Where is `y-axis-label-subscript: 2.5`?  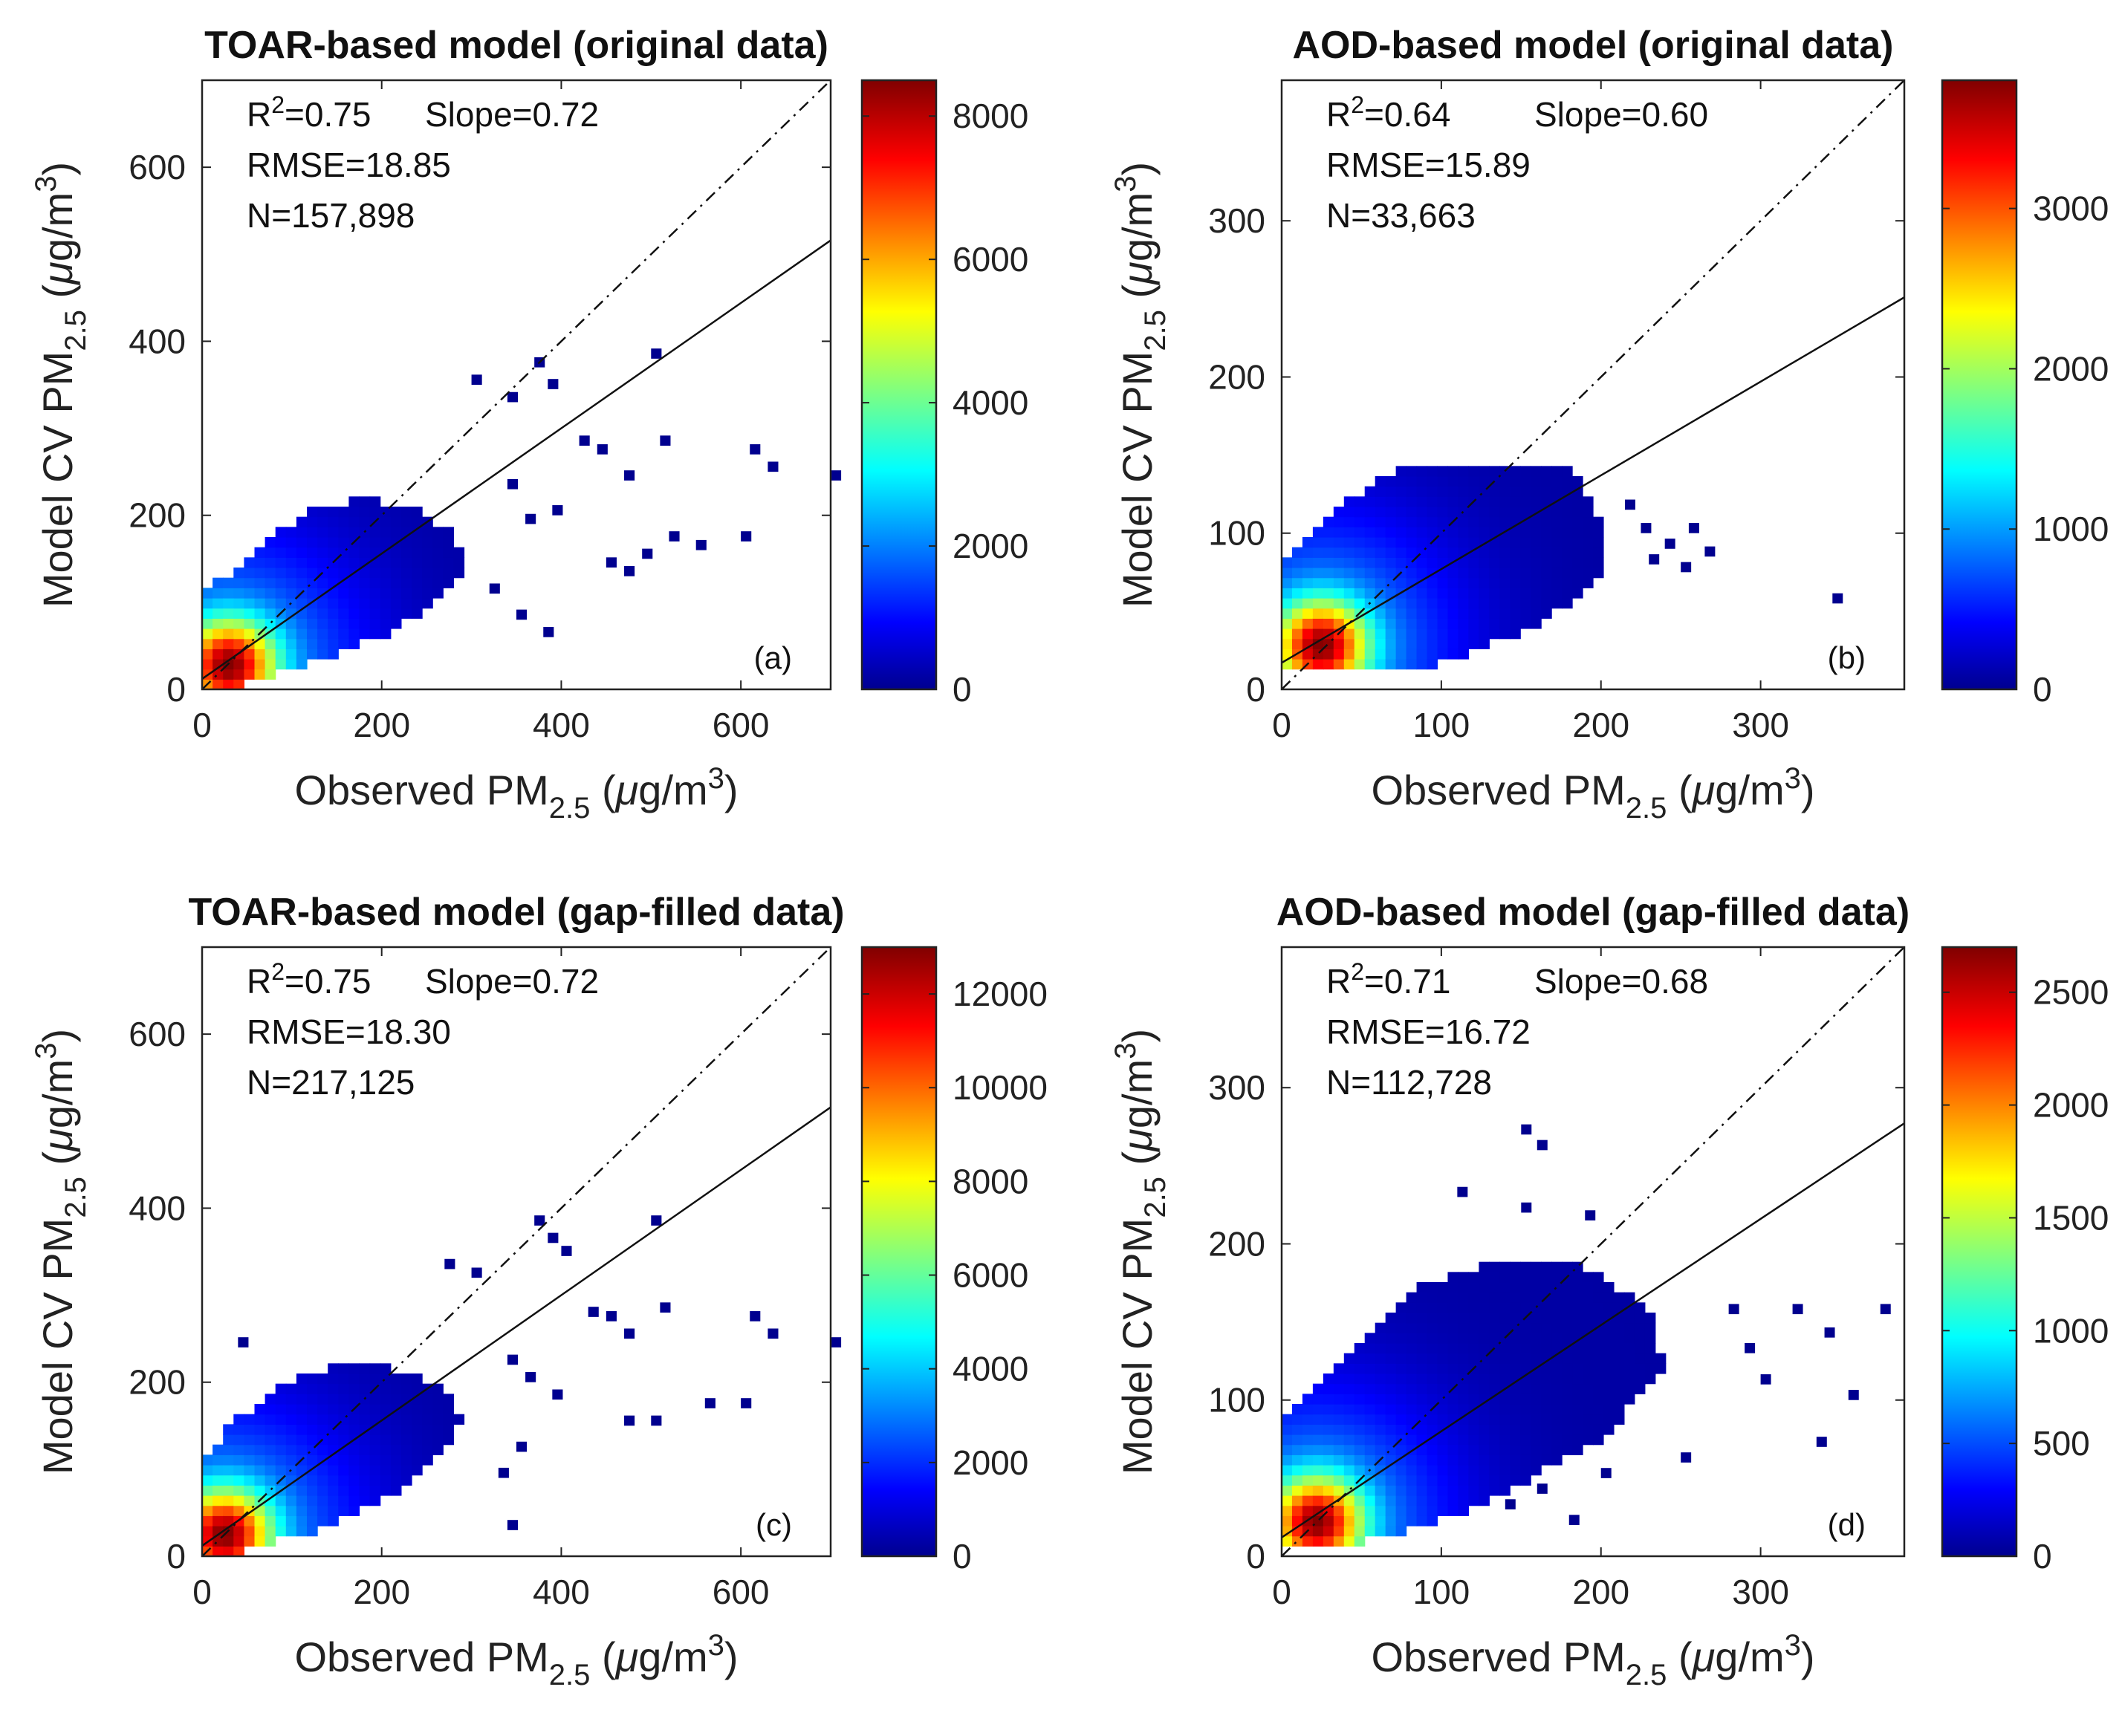 y-axis-label-subscript: 2.5 is located at coordinates (1155, 330).